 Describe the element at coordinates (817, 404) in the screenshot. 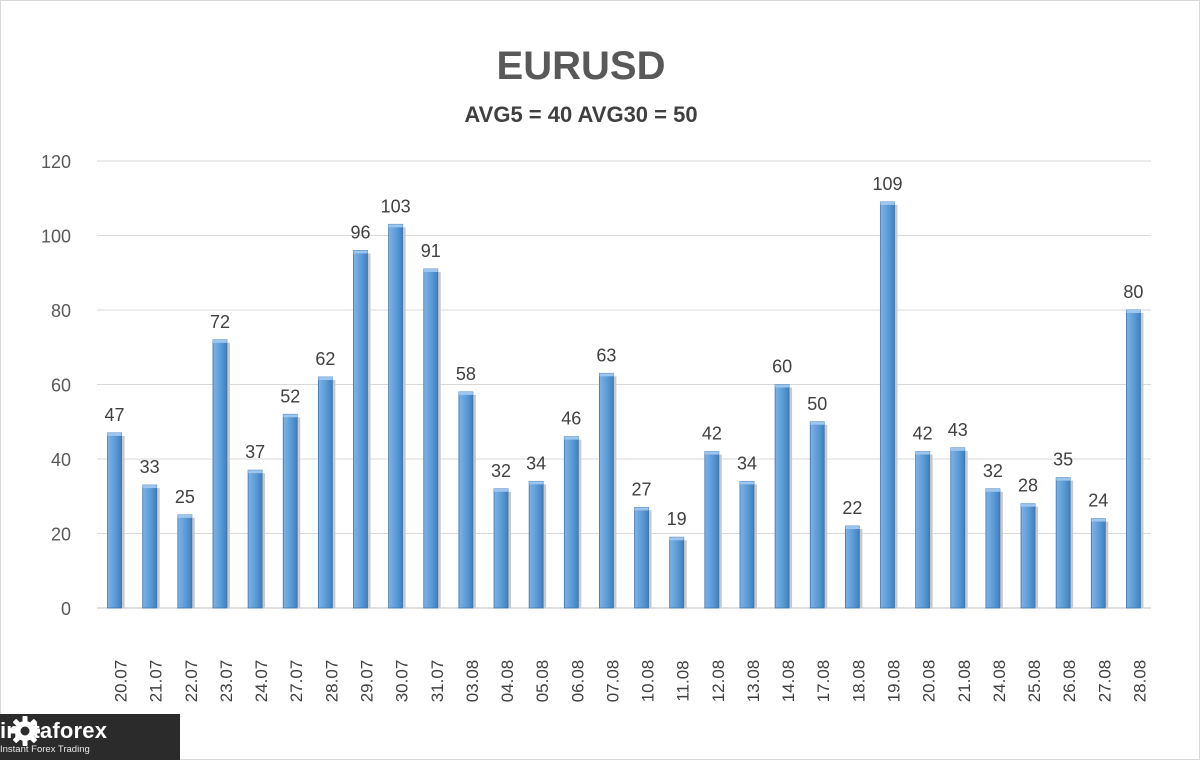

I see `data-label: 50` at that location.